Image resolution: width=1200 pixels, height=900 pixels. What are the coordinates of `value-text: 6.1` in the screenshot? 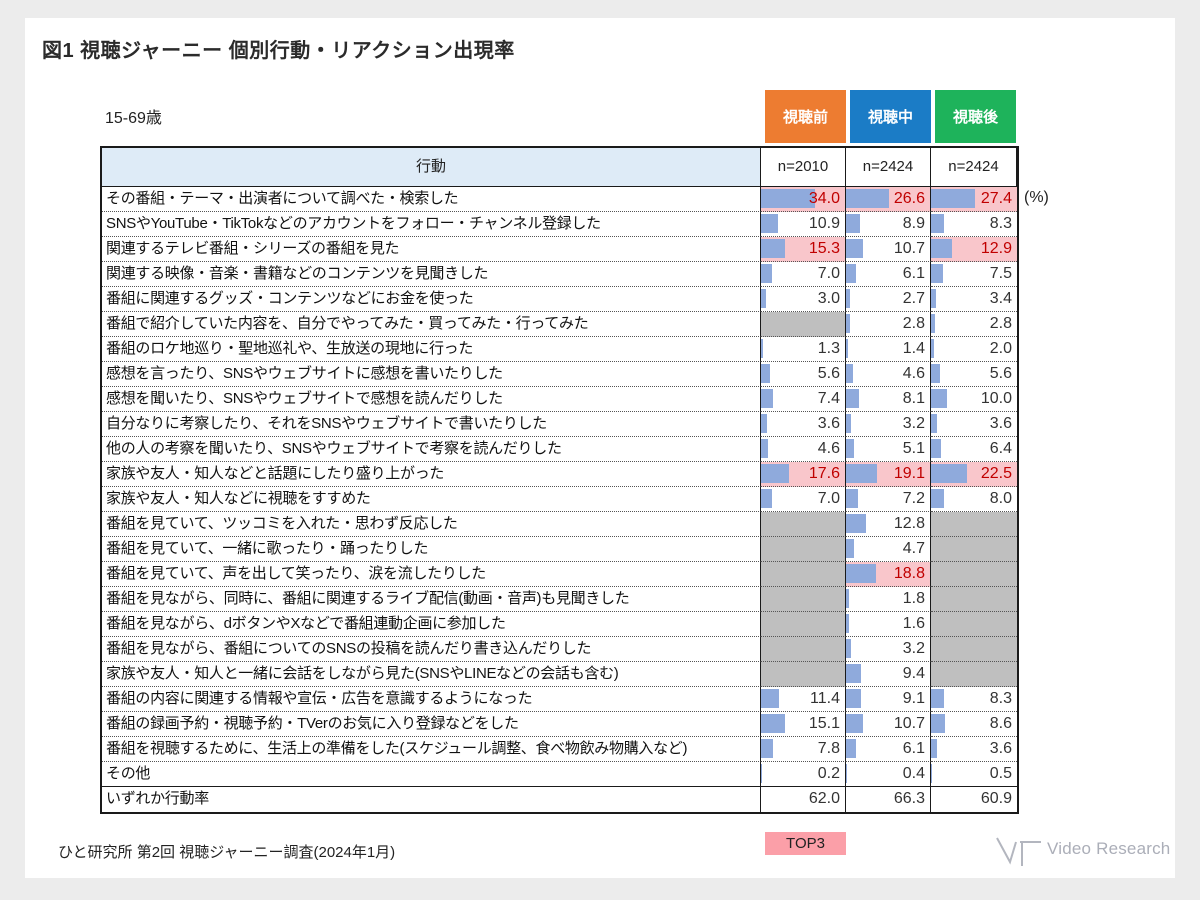 It's located at (913, 748).